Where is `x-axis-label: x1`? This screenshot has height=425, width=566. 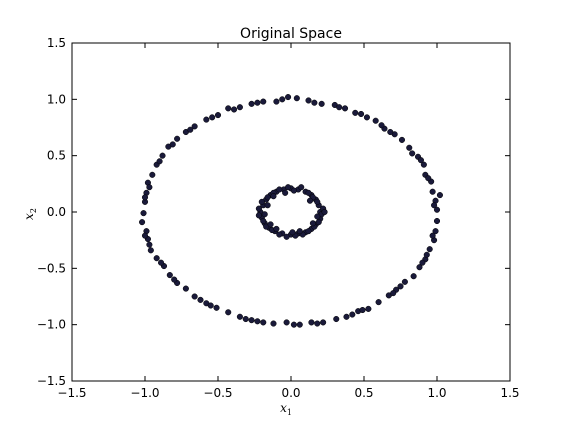
x-axis-label: x1 is located at coordinates (286, 409).